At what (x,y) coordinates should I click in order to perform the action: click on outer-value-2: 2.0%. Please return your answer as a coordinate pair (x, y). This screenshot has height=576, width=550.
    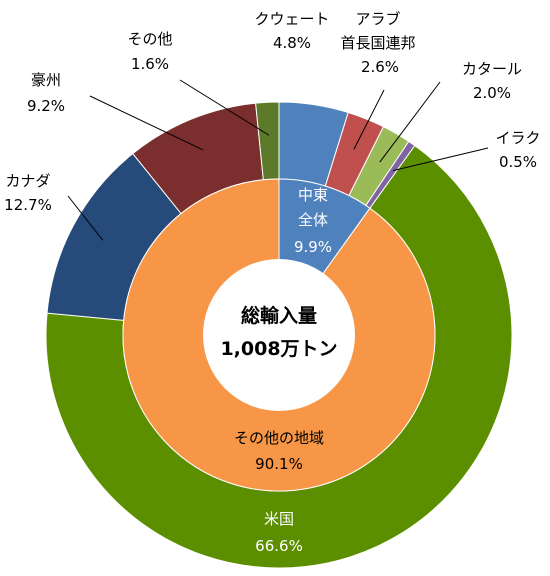
    Looking at the image, I should click on (492, 93).